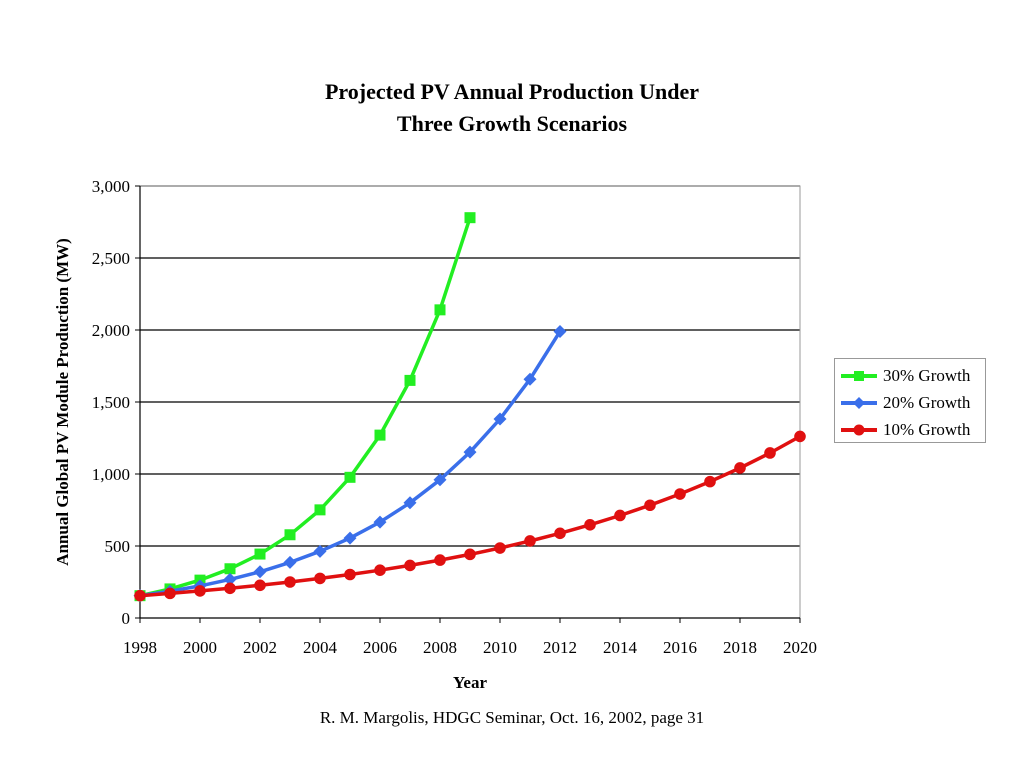 The width and height of the screenshot is (1024, 768). Describe the element at coordinates (111, 186) in the screenshot. I see `y-tick-label: 3,000` at that location.